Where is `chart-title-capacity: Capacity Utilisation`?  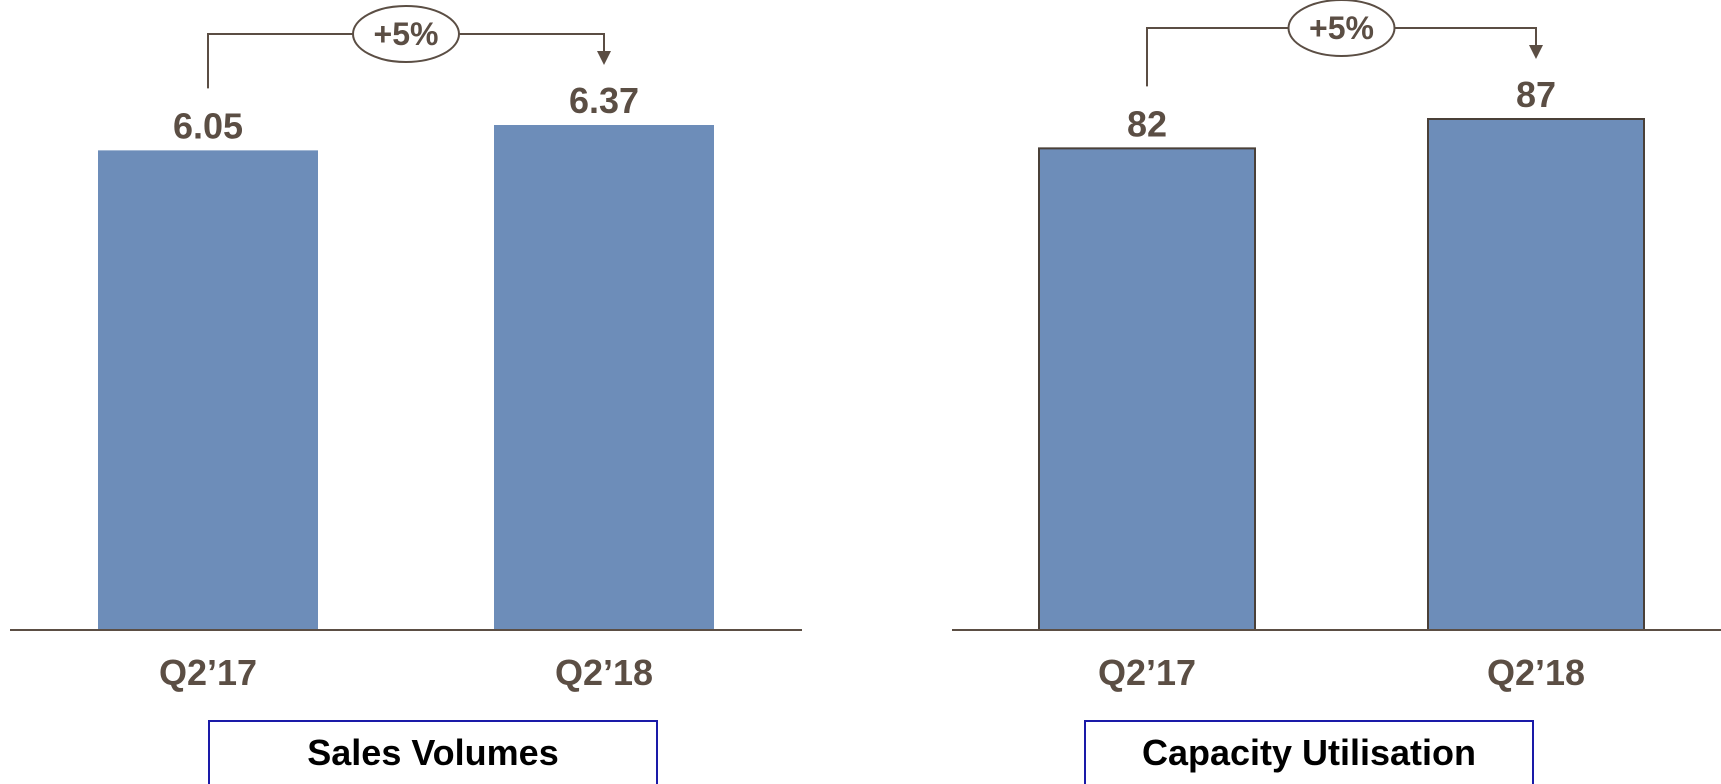 chart-title-capacity: Capacity Utilisation is located at coordinates (1309, 752).